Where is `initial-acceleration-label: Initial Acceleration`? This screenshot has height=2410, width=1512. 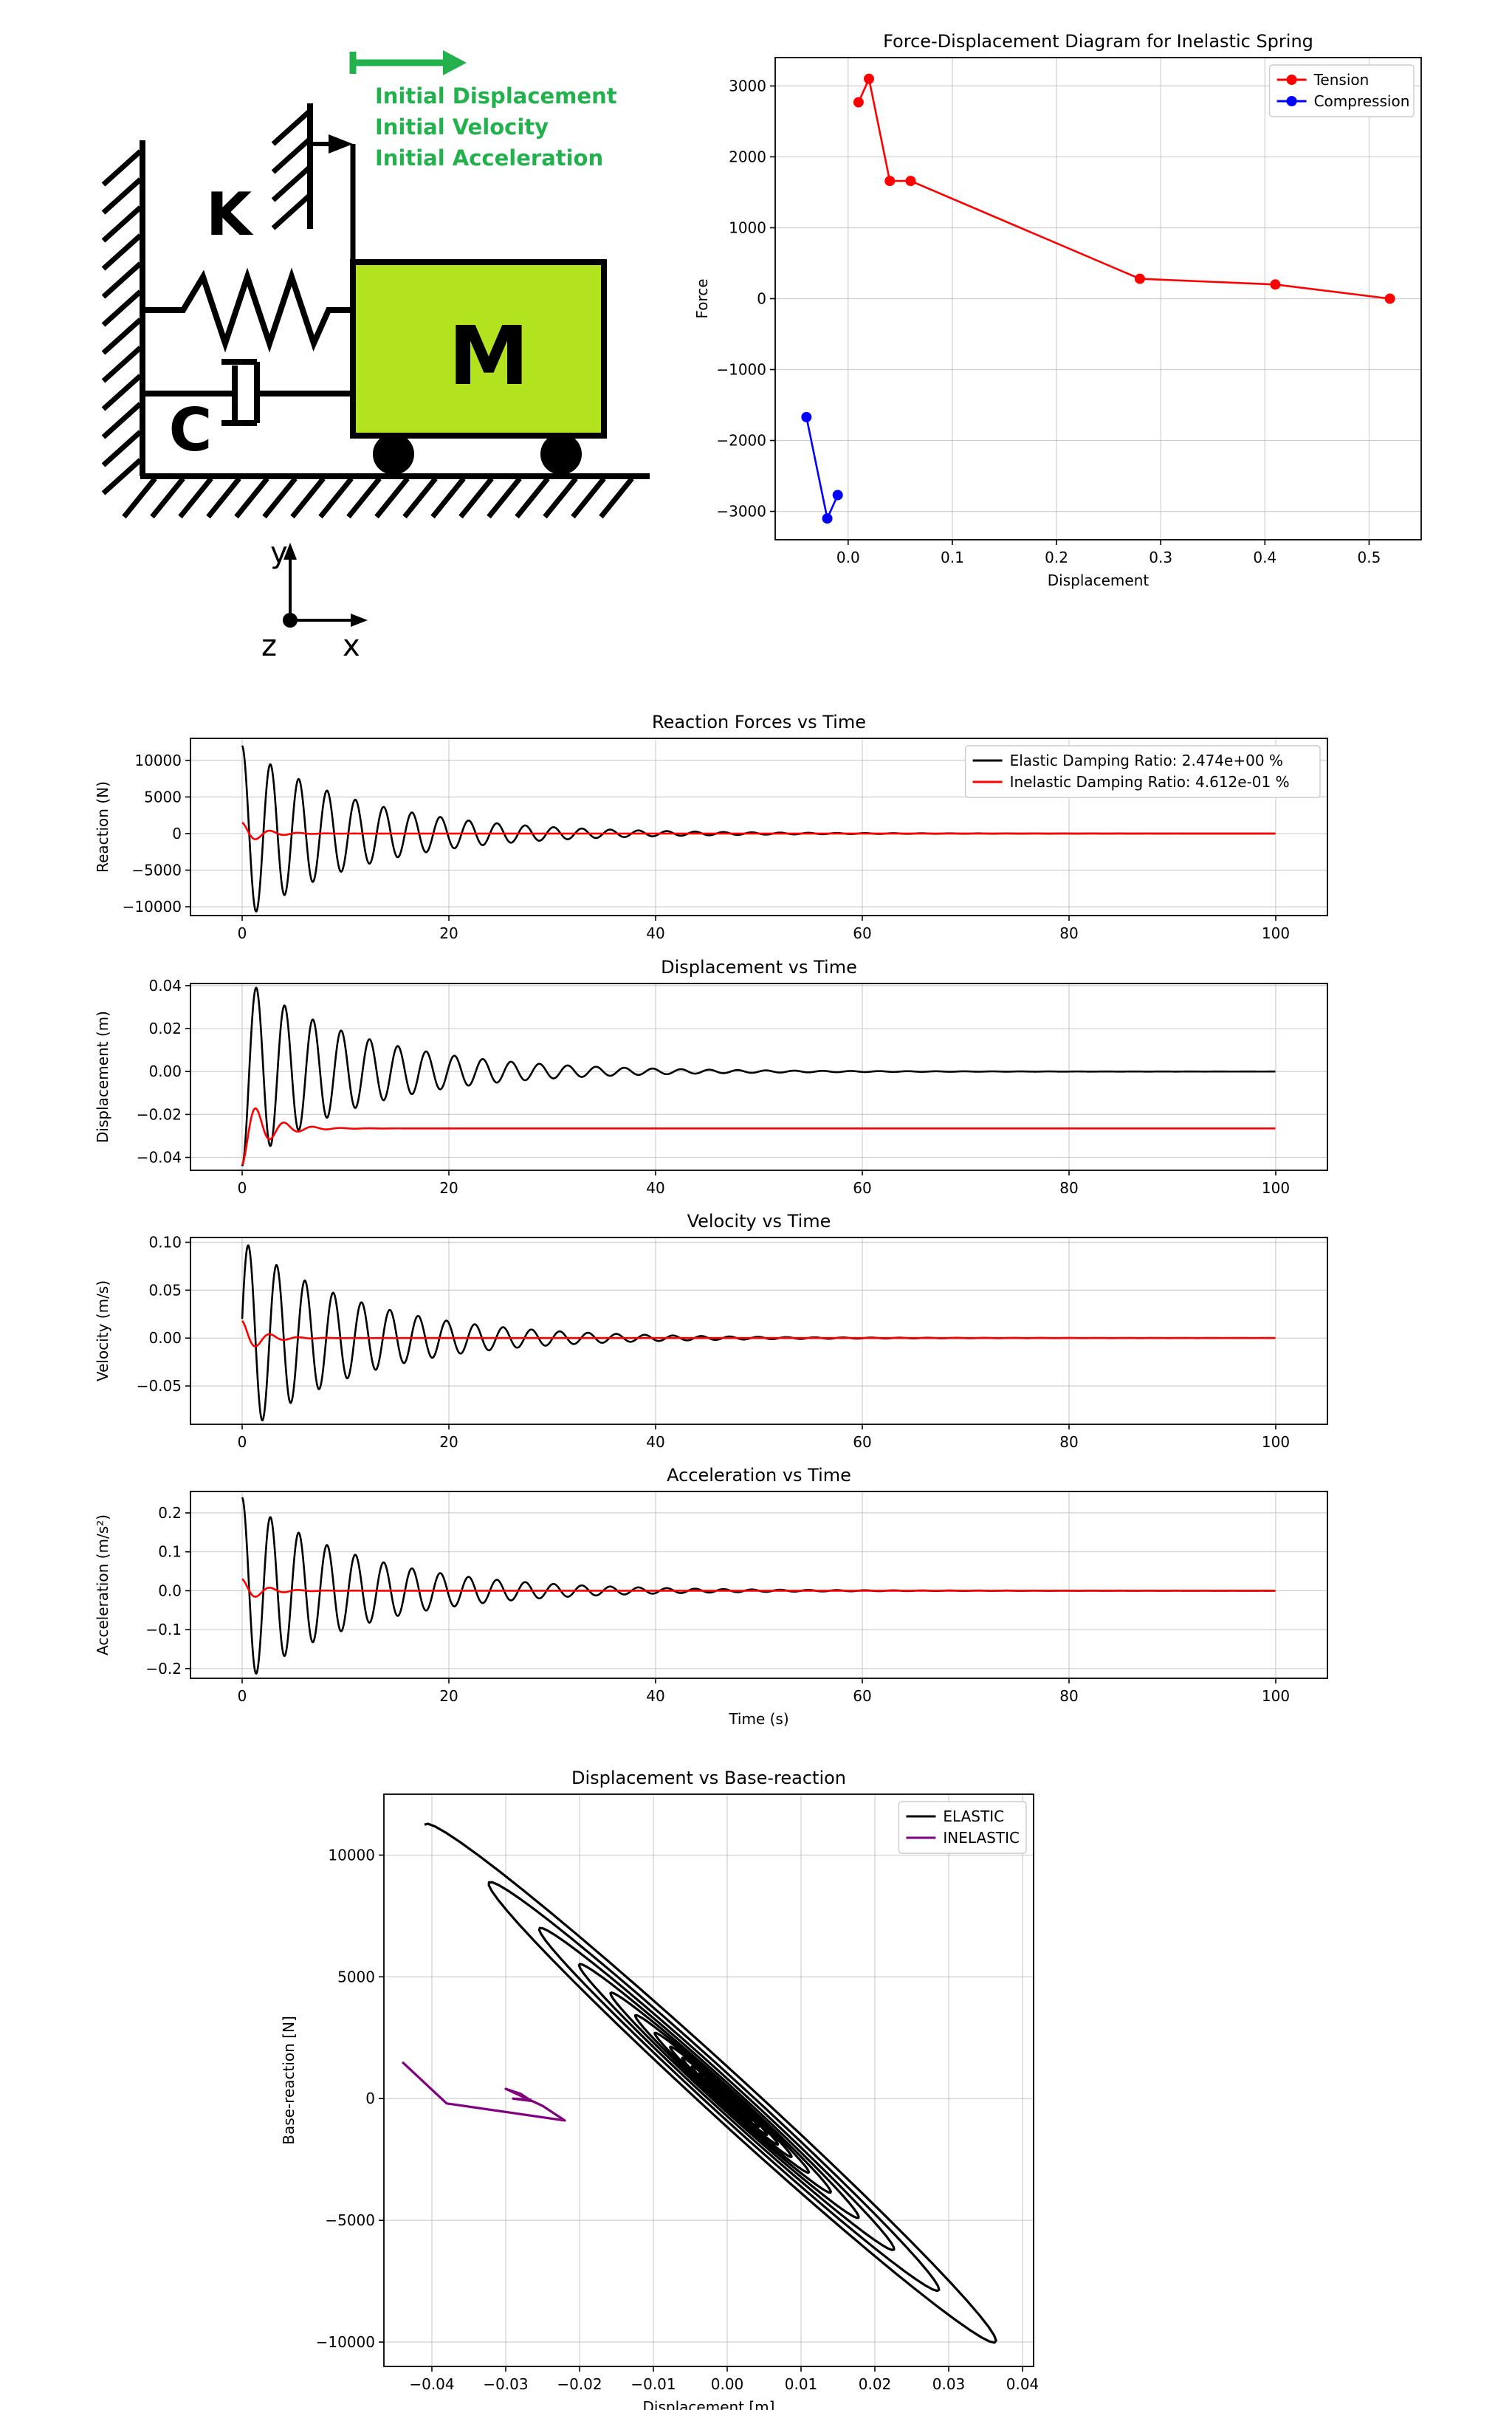 initial-acceleration-label: Initial Acceleration is located at coordinates (489, 158).